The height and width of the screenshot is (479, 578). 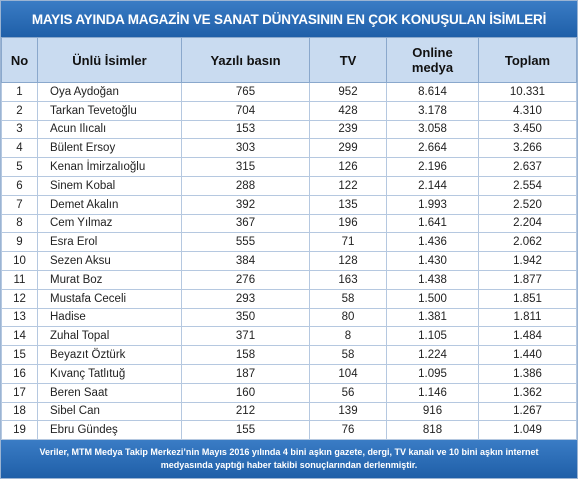 I want to click on column-header: Ünlü İsimler, so click(x=109, y=60).